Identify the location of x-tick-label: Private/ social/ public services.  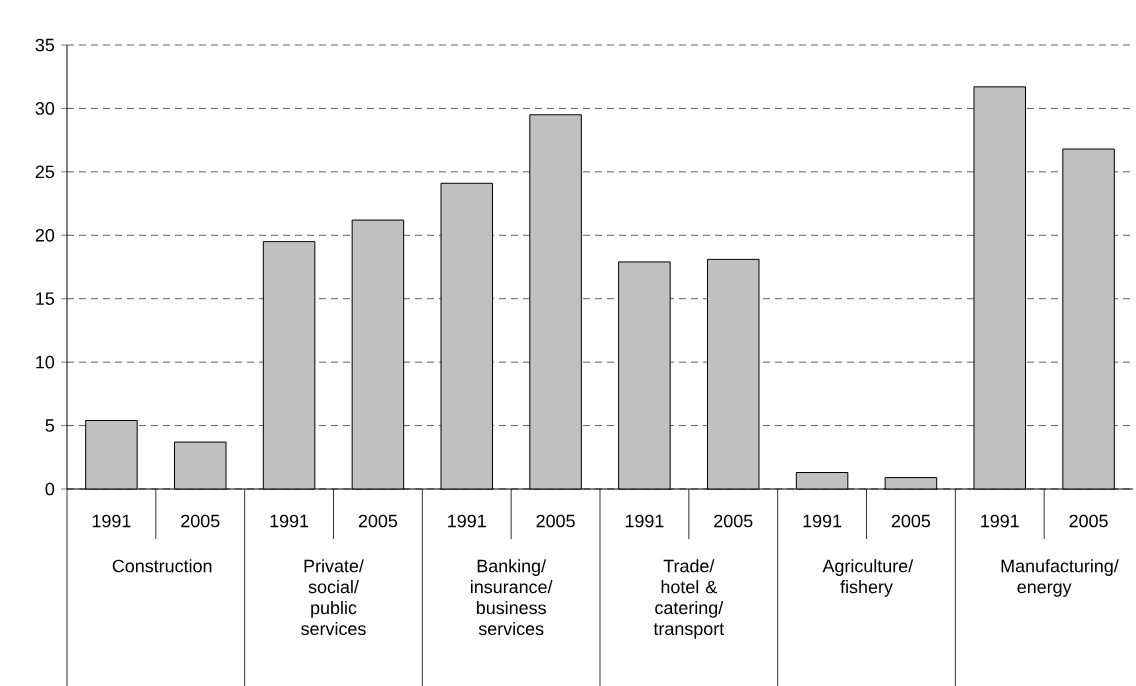
(333, 597).